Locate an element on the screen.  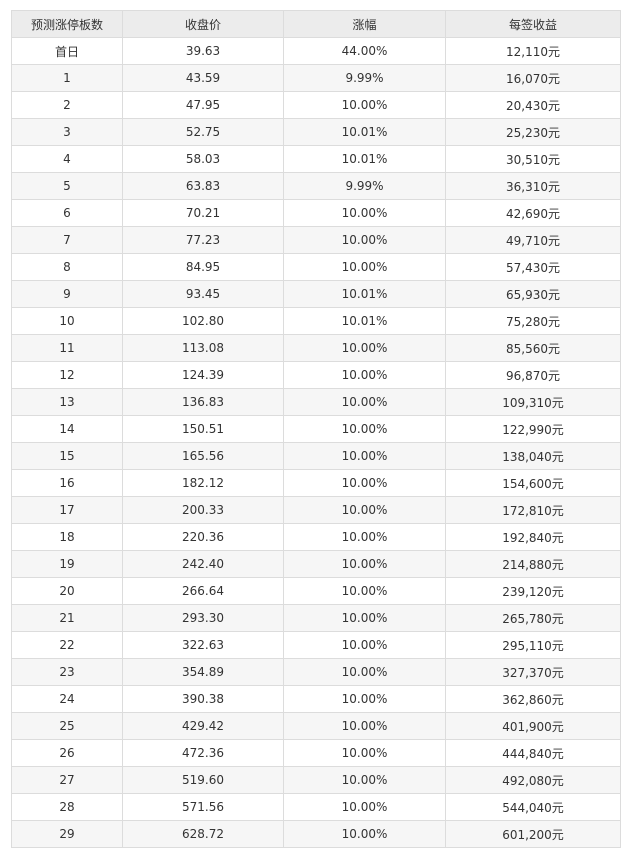
table-cell: 401,900元 is located at coordinates (533, 726).